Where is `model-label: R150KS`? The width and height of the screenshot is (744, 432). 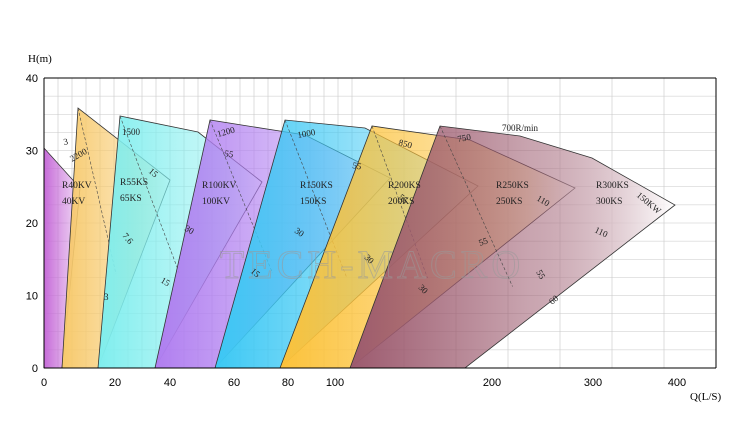
model-label: R150KS is located at coordinates (316, 186).